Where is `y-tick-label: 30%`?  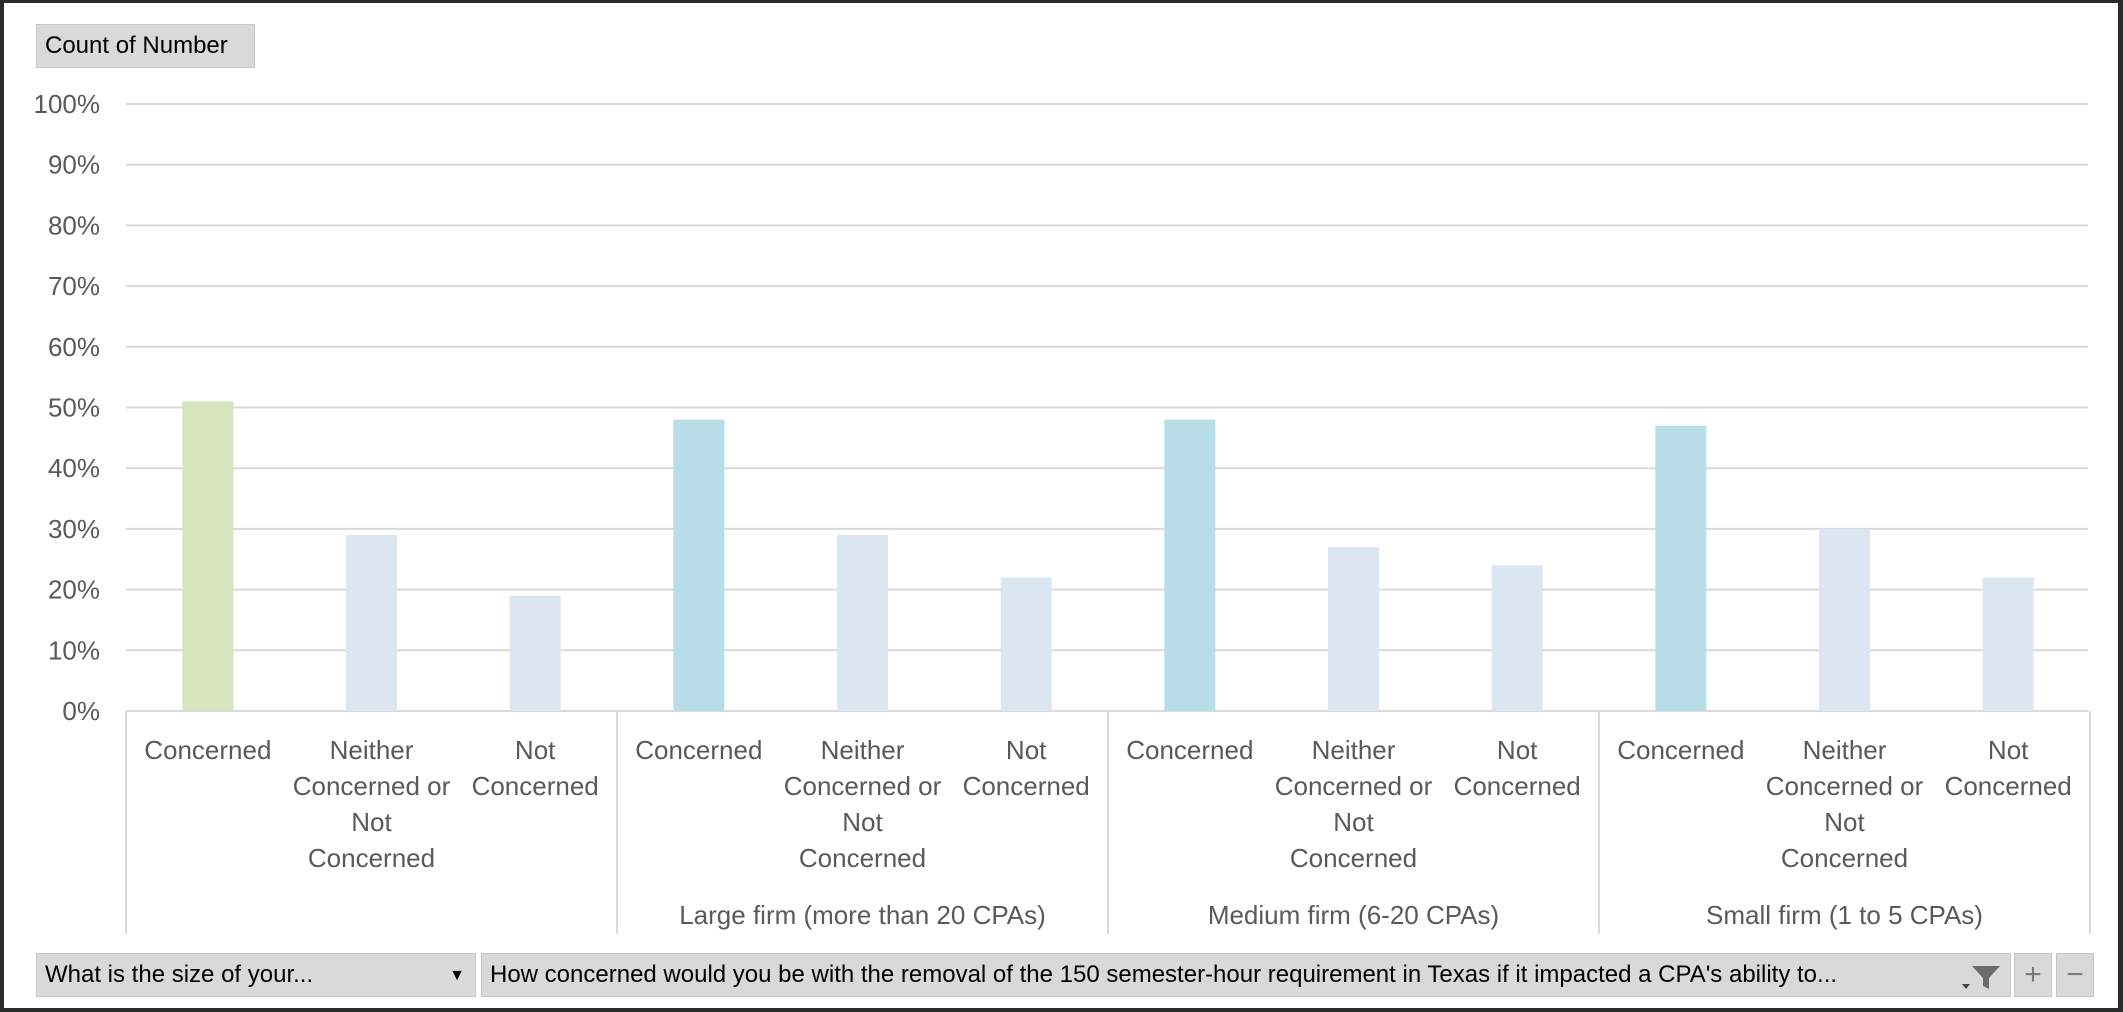 y-tick-label: 30% is located at coordinates (74, 529).